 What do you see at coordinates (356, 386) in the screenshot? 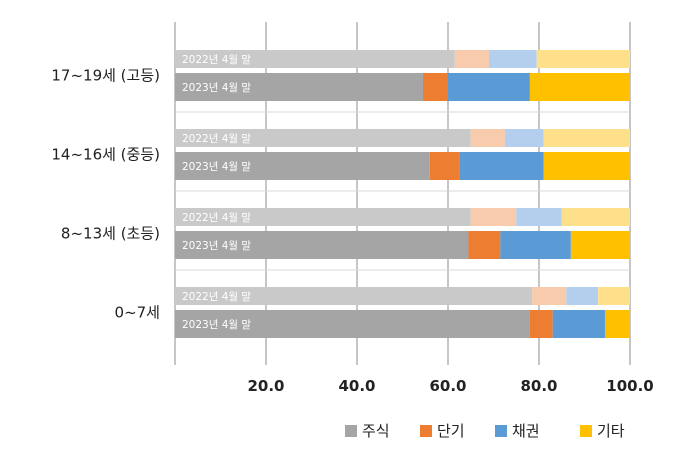
I see `x-tick-label: 40.0` at bounding box center [356, 386].